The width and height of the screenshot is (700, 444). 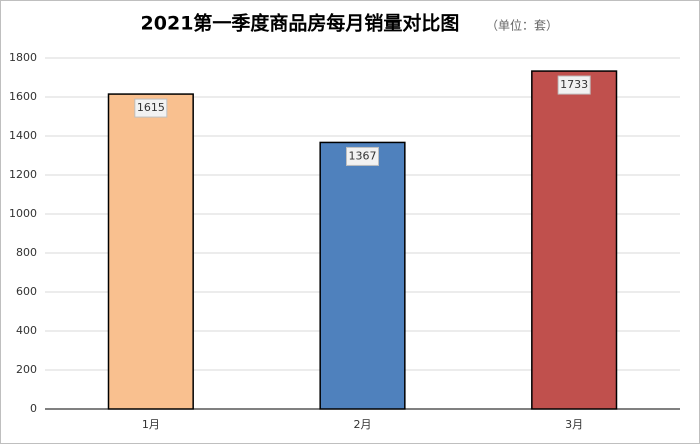 I want to click on y-tick-label: 1000, so click(x=23, y=213).